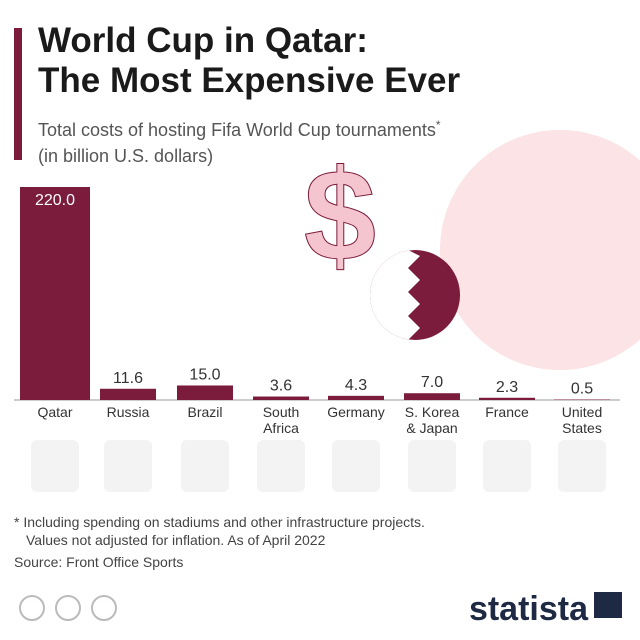  I want to click on value-label: 2.3, so click(507, 387).